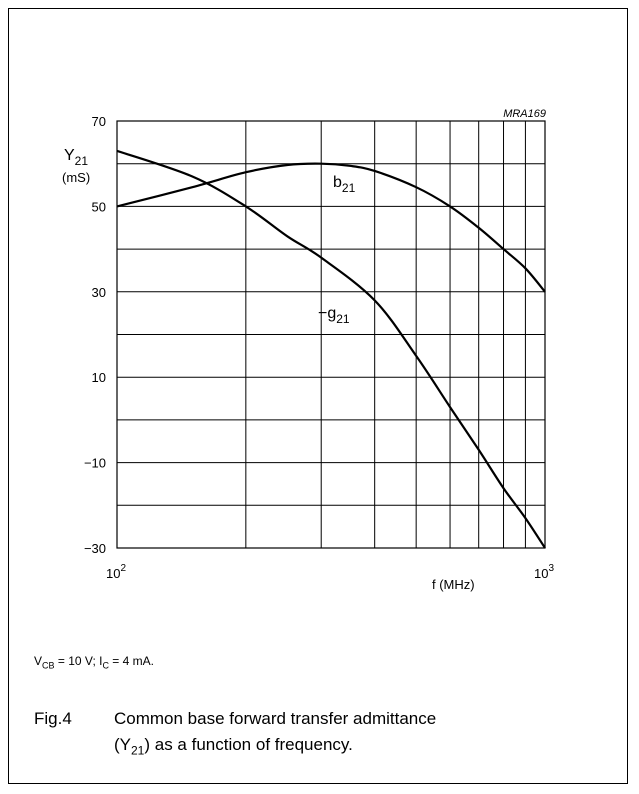 This screenshot has width=639, height=794. What do you see at coordinates (524, 114) in the screenshot?
I see `chart-id-label: MRA169` at bounding box center [524, 114].